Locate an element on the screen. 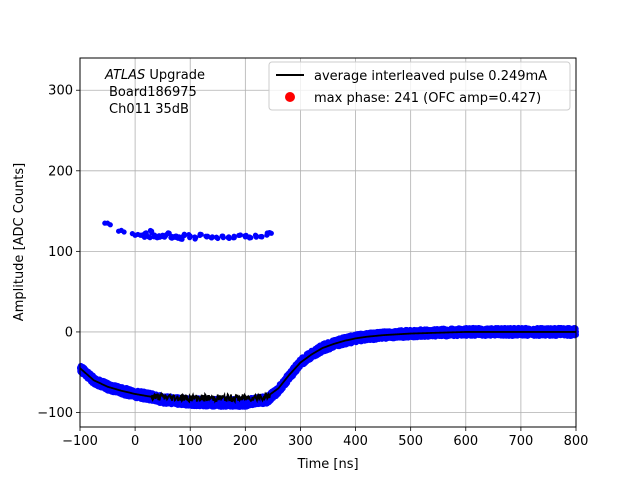 Image resolution: width=640 pixels, height=480 pixels. x-tick-label: 700 is located at coordinates (520, 441).